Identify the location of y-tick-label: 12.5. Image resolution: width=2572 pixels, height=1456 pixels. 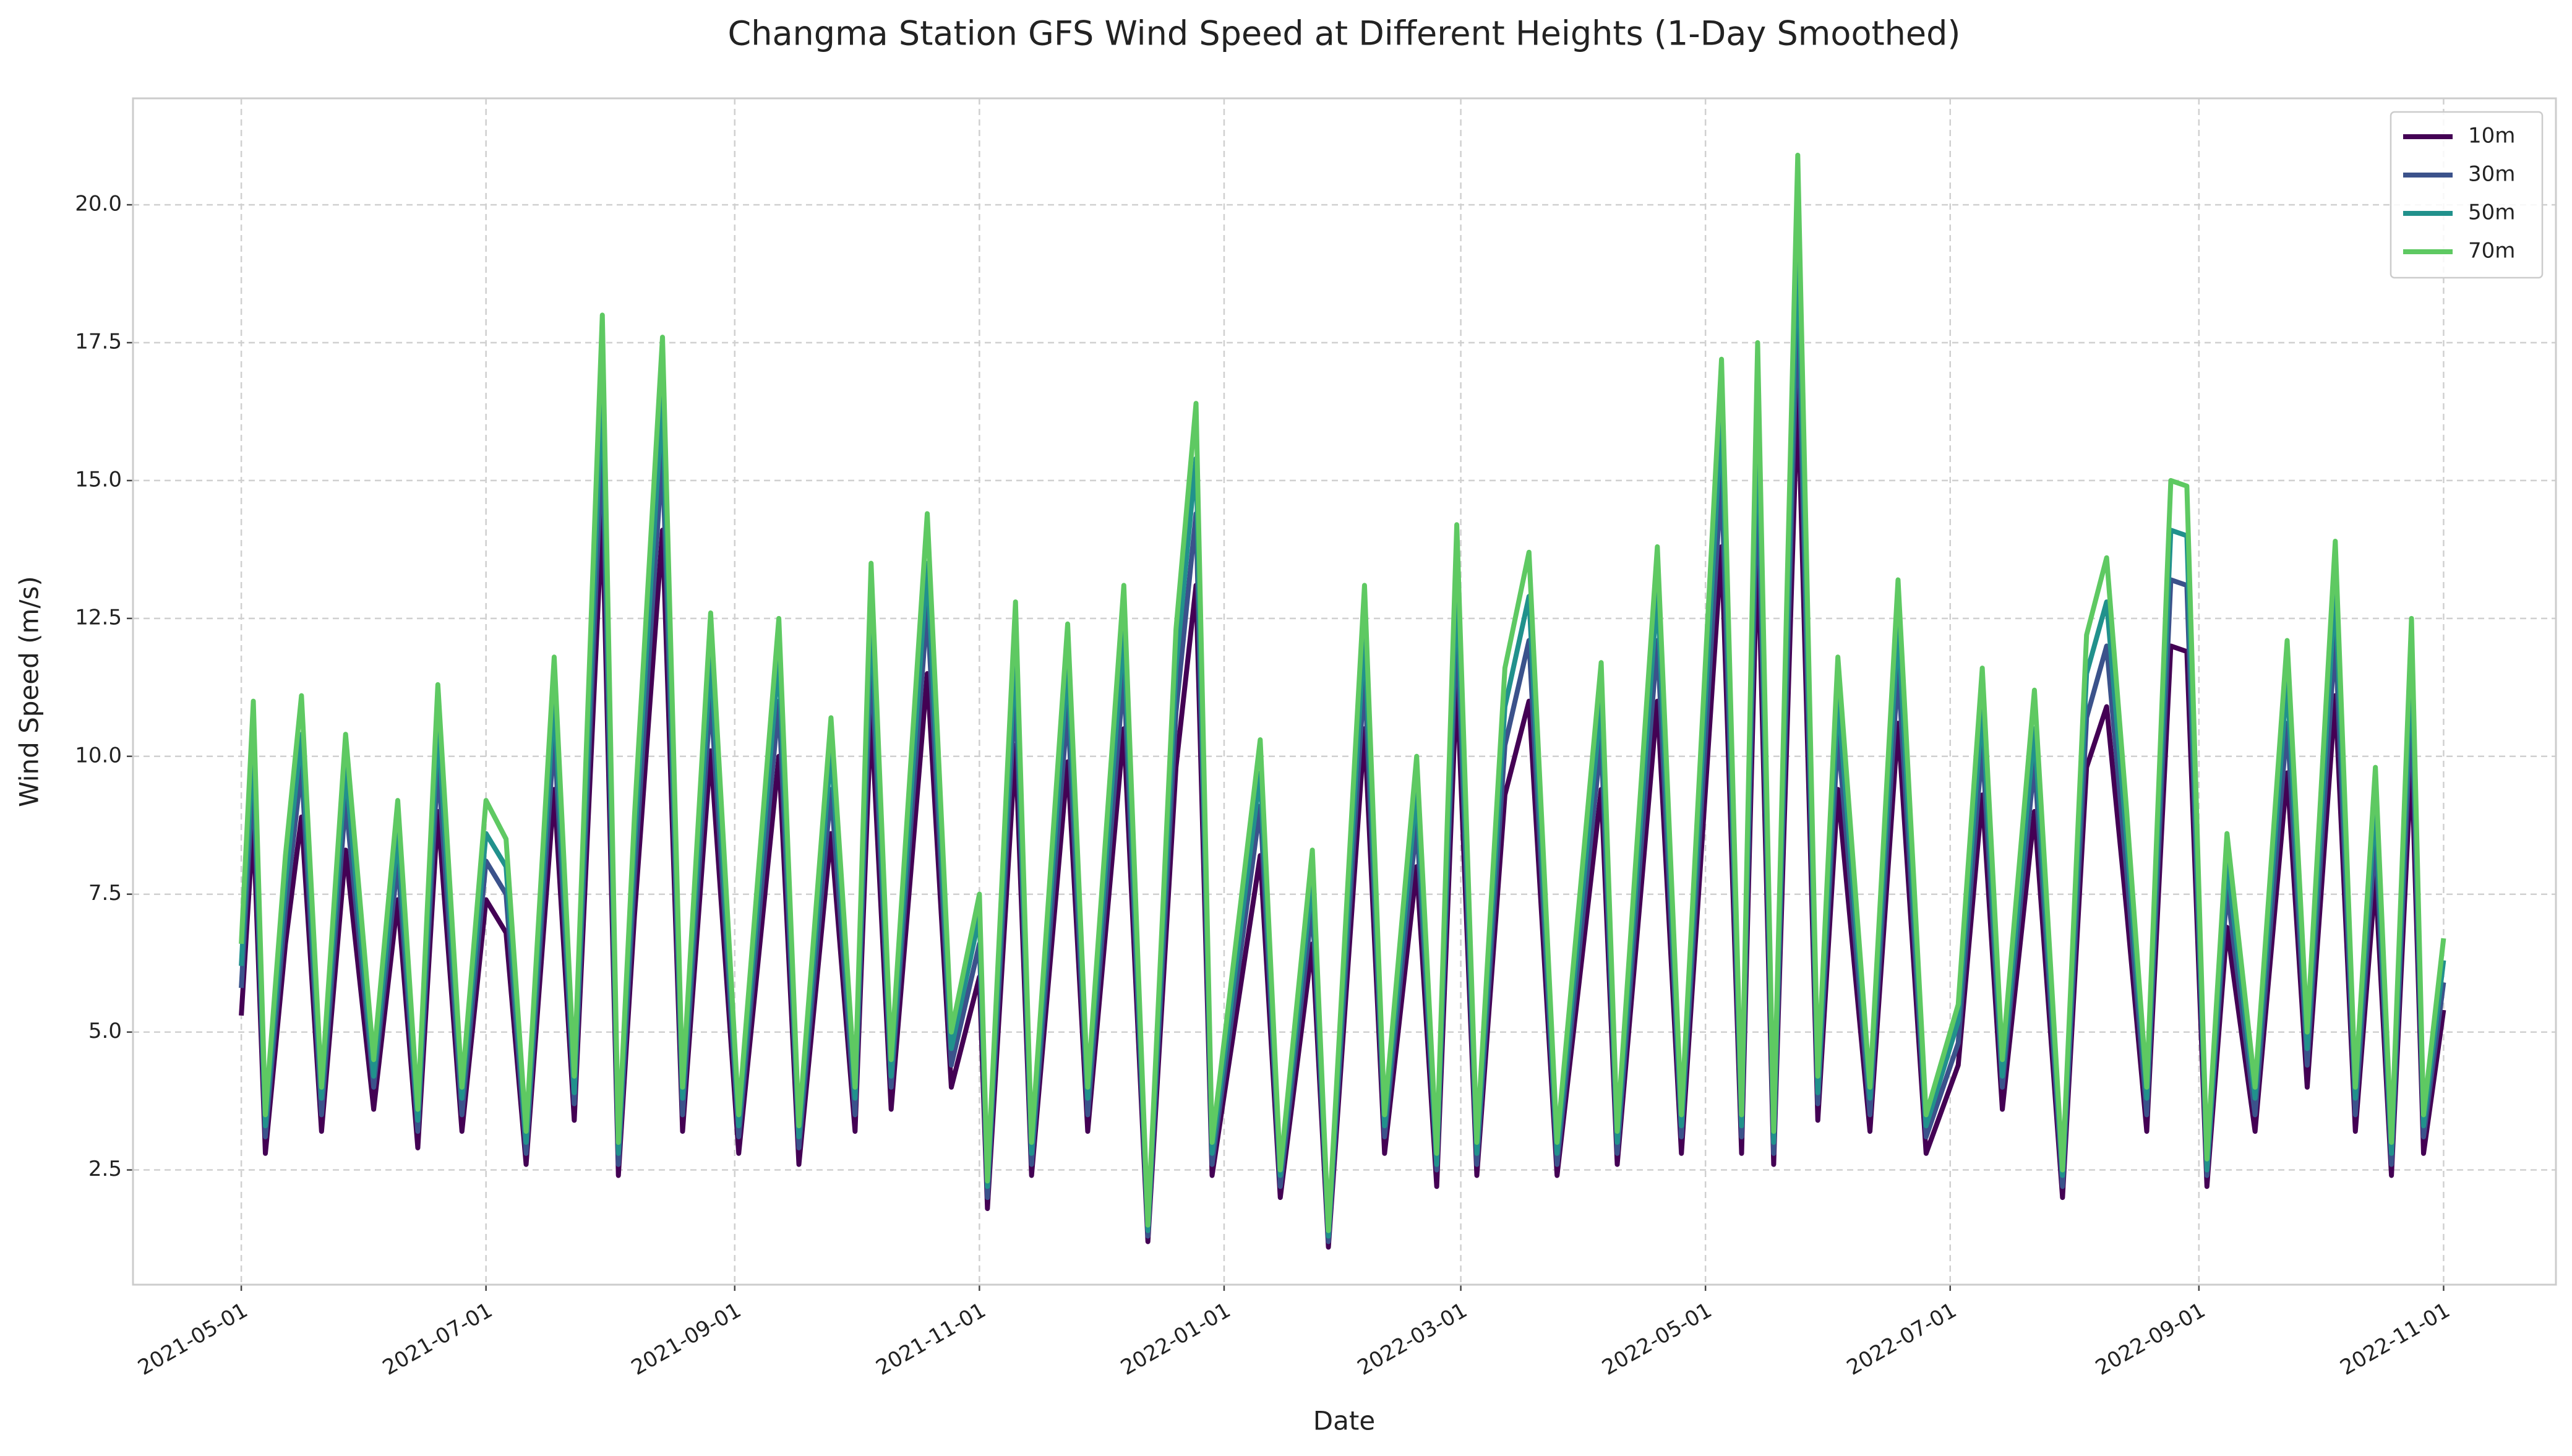
(98, 617).